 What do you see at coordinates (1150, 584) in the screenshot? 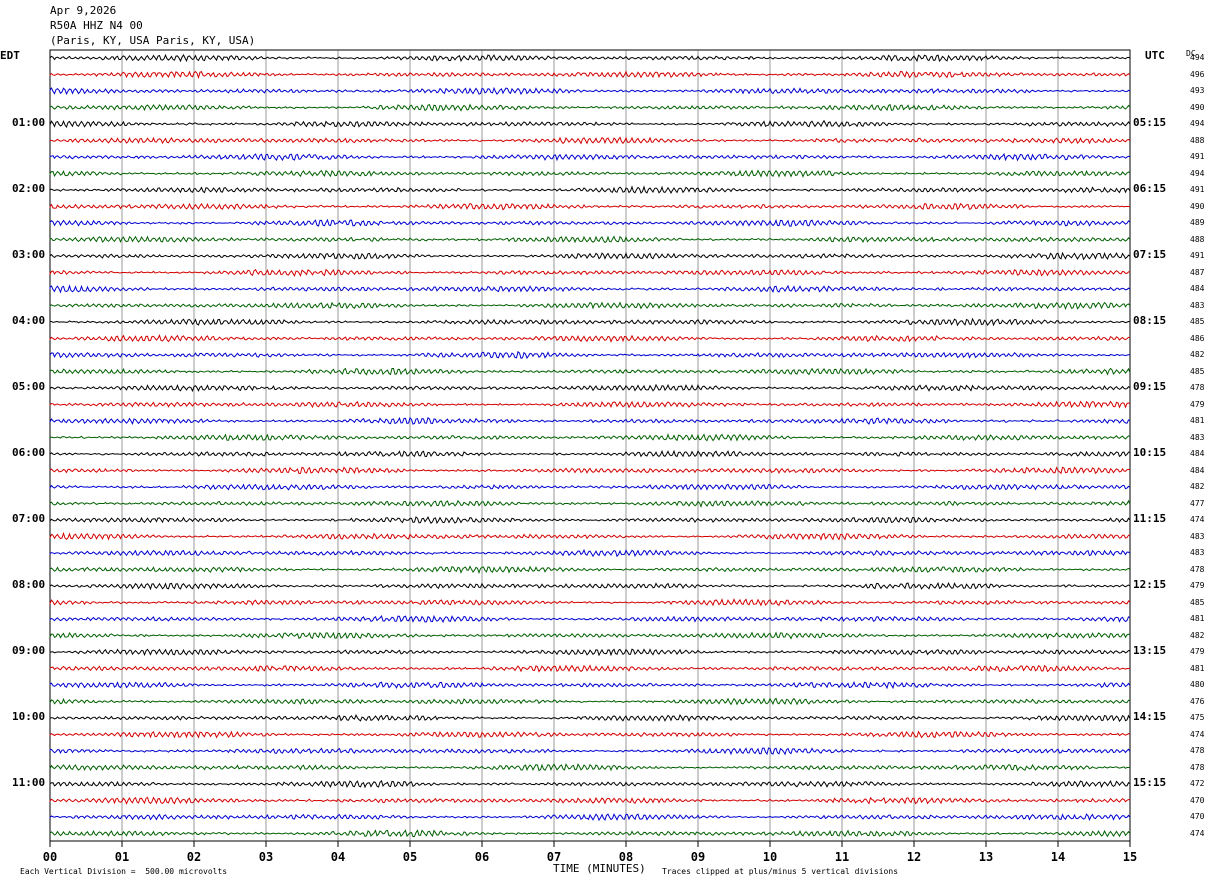
I see `right-hour-label: 12:15` at bounding box center [1150, 584].